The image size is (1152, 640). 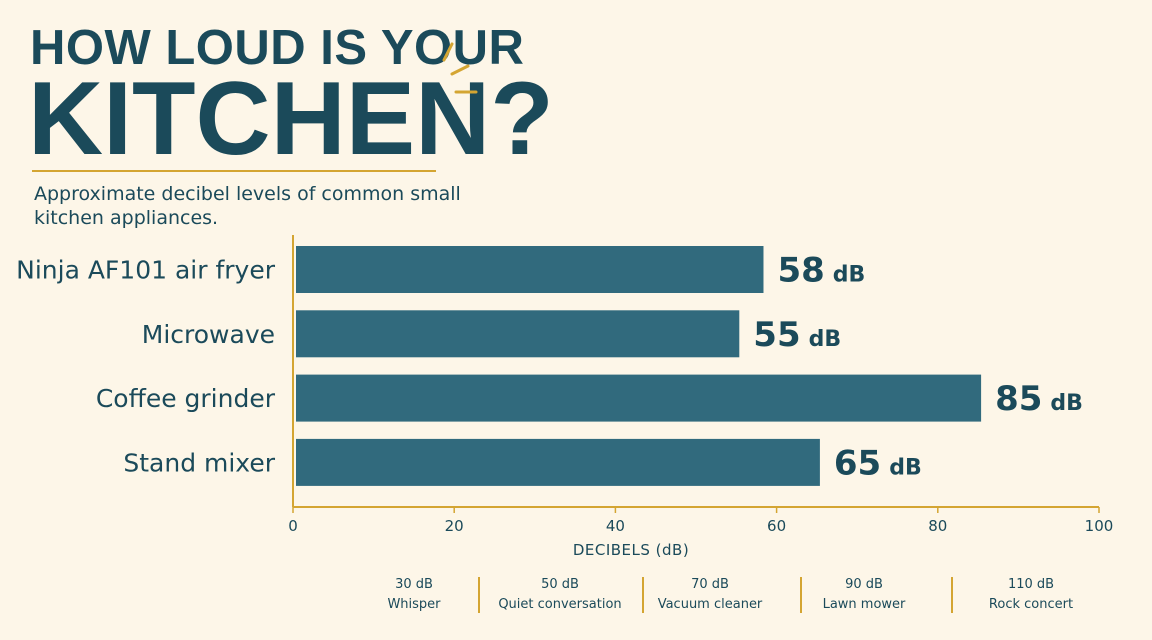 What do you see at coordinates (710, 595) in the screenshot?
I see `reference-item: 70 dB Vacuum cleaner` at bounding box center [710, 595].